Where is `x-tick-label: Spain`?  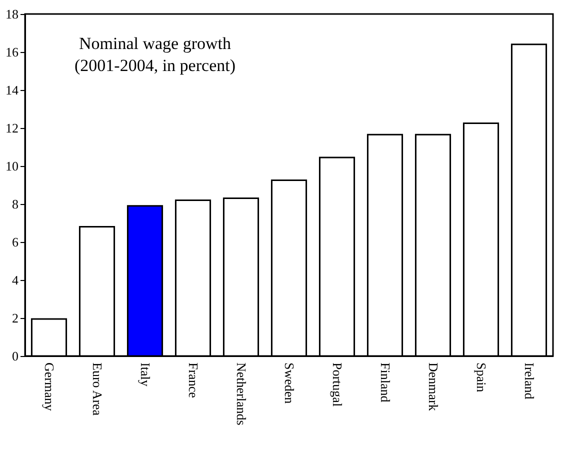
x-tick-label: Spain is located at coordinates (481, 377).